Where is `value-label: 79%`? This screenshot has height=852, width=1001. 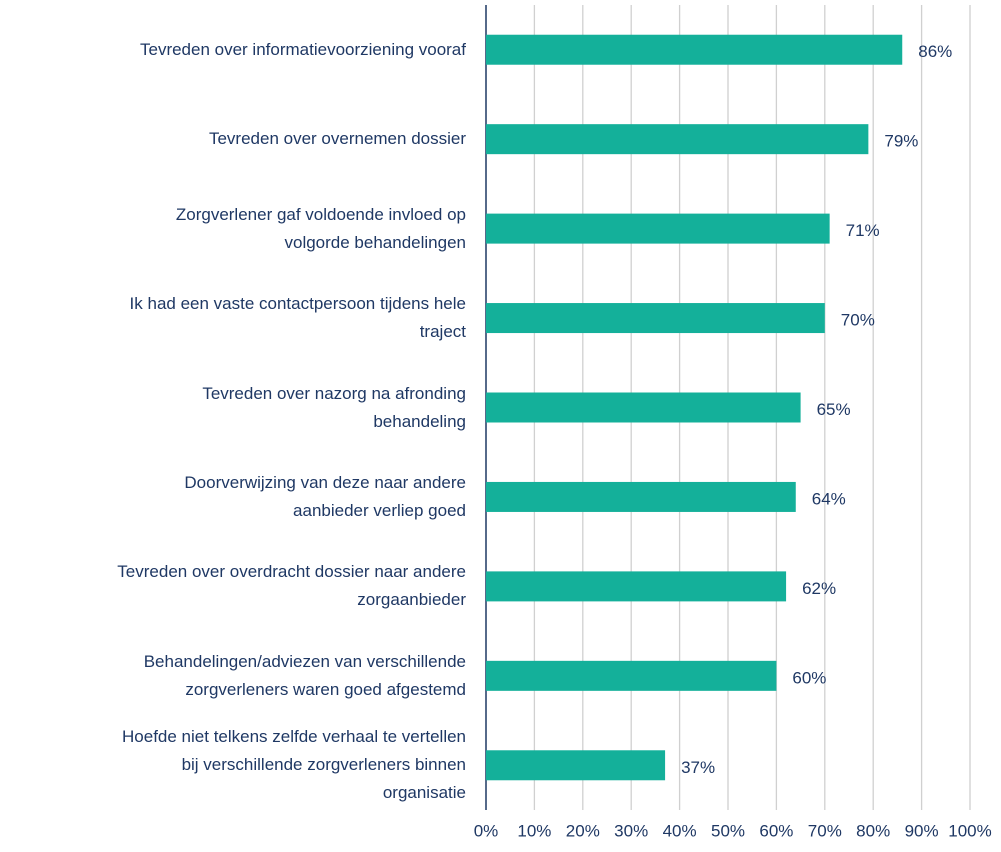 value-label: 79% is located at coordinates (901, 141).